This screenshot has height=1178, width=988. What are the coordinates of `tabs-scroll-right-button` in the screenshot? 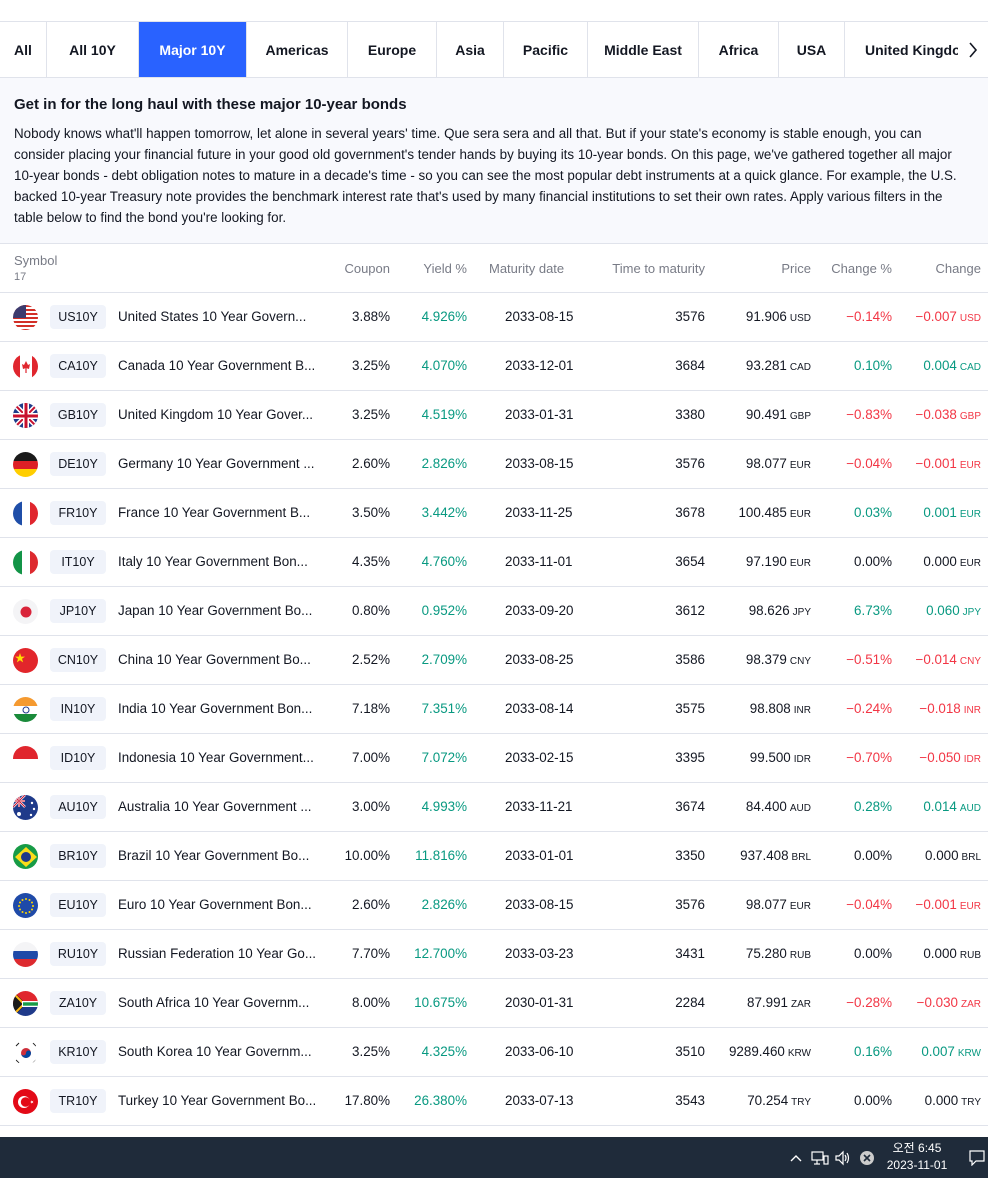 It's located at (973, 49).